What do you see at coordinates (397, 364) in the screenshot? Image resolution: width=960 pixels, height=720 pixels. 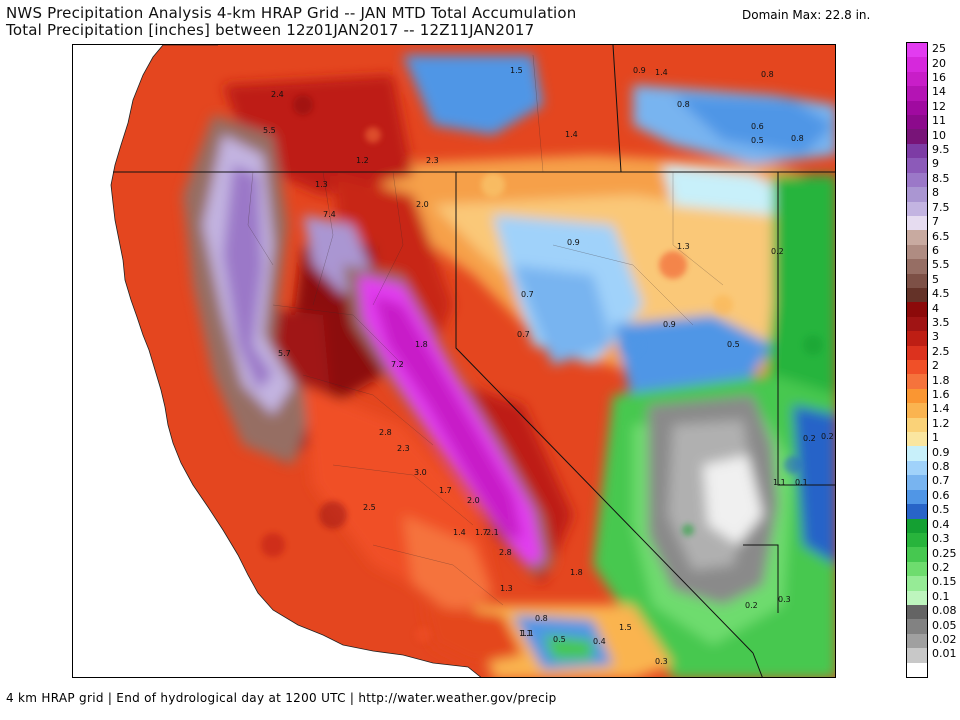 I see `map-value-label: 7.2` at bounding box center [397, 364].